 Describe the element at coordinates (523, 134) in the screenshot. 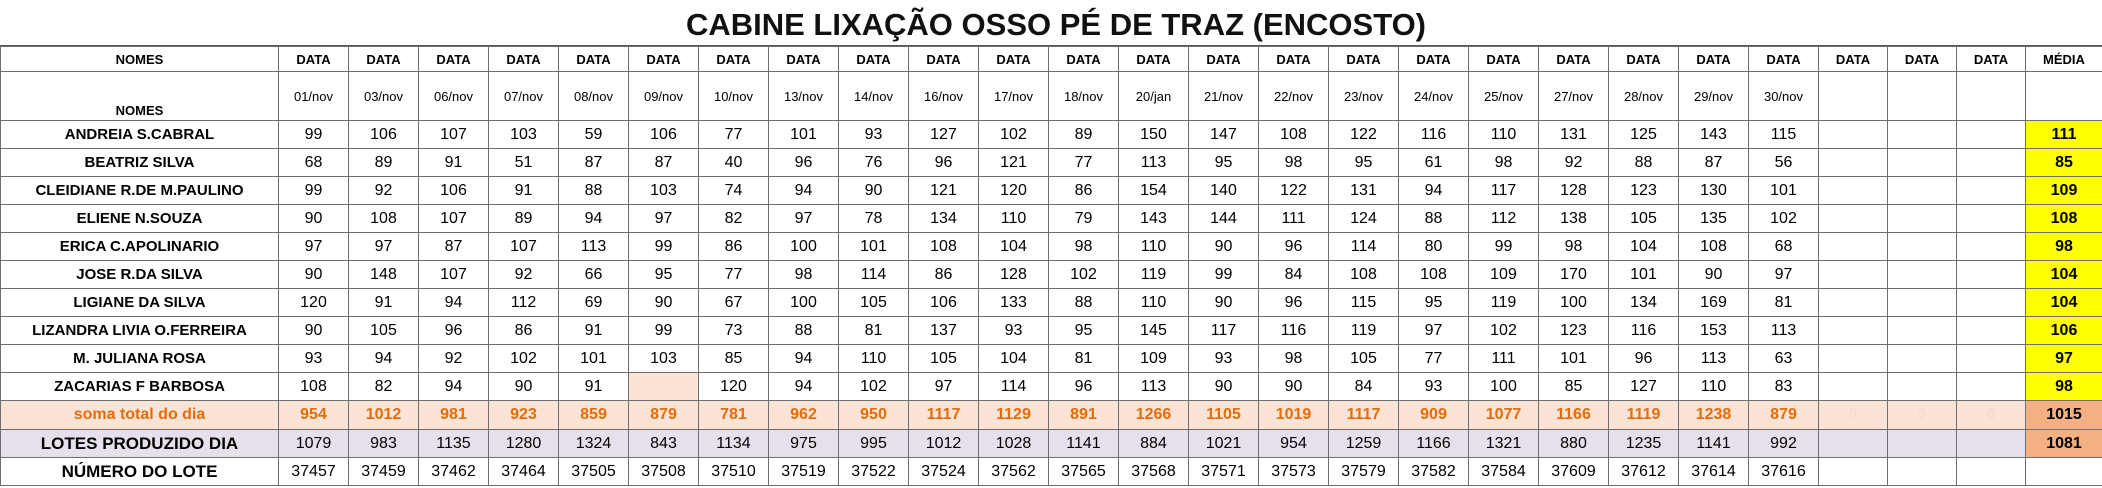

I see `value-cell: 103` at that location.